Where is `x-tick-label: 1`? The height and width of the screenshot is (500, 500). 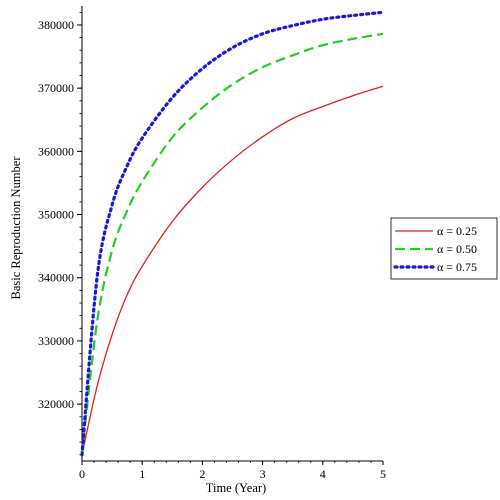 x-tick-label: 1 is located at coordinates (142, 474).